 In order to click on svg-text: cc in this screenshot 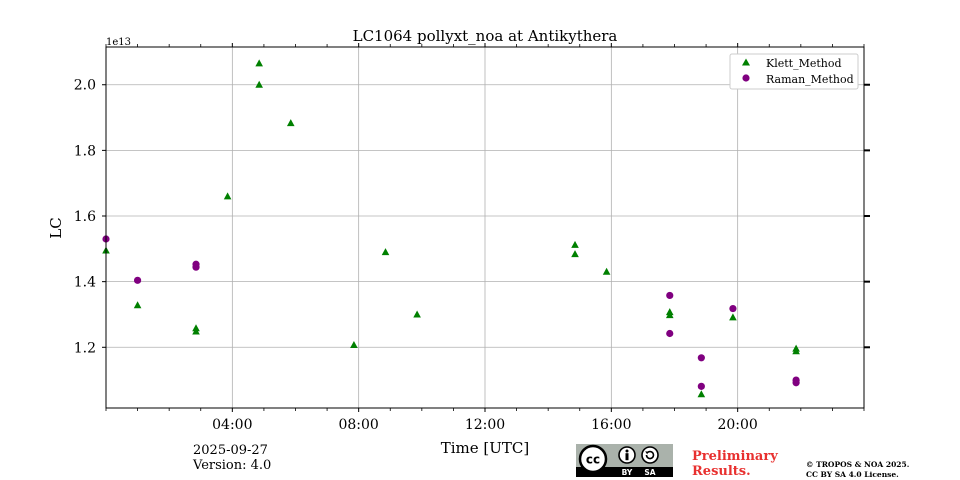, I will do `click(593, 460)`.